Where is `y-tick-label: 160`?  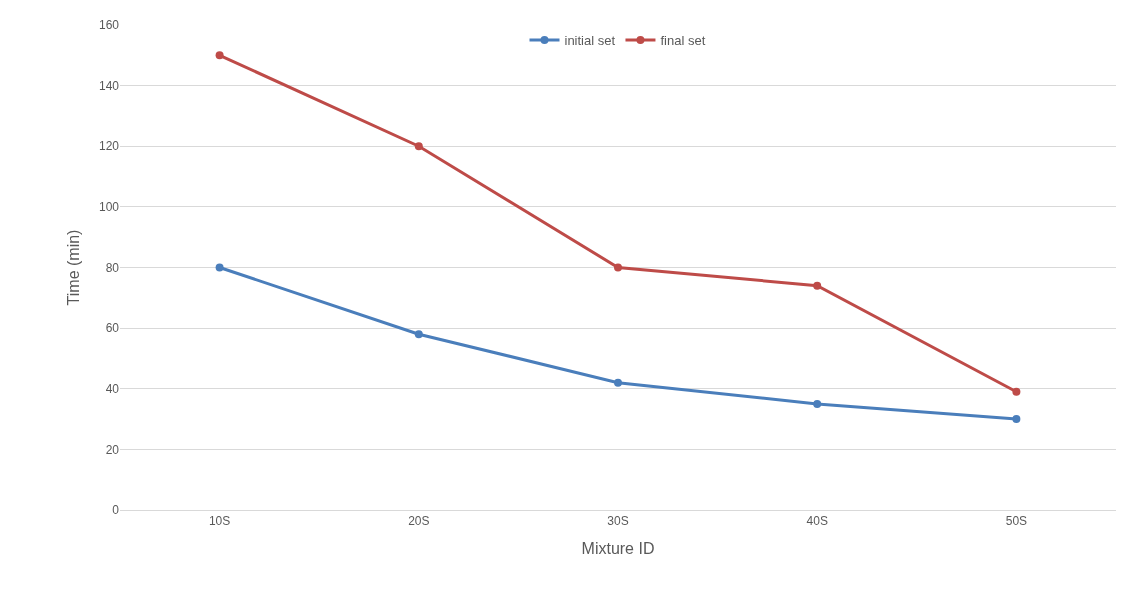
y-tick-label: 160 is located at coordinates (109, 25).